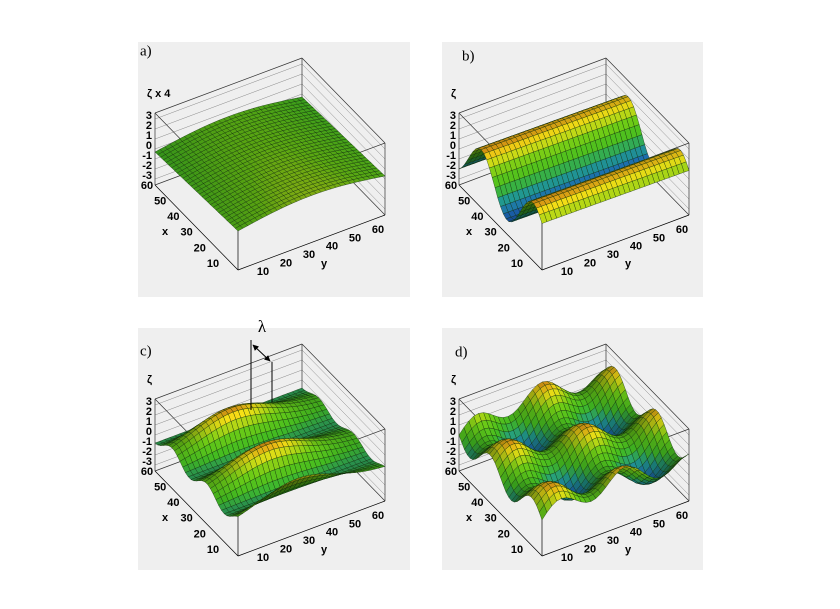  Describe the element at coordinates (468, 56) in the screenshot. I see `panel-label: b)` at that location.